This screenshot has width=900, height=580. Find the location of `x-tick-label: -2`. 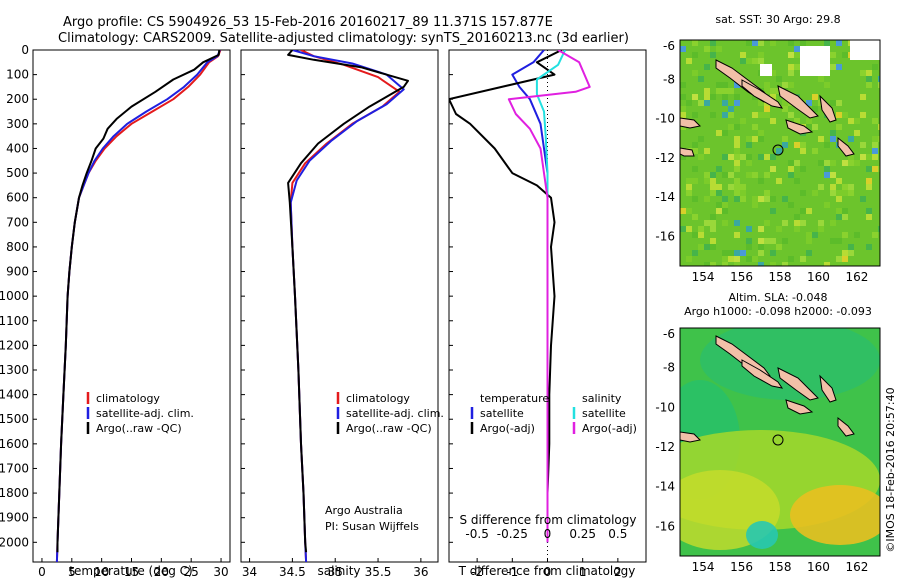

x-tick-label: -2 is located at coordinates (477, 572).